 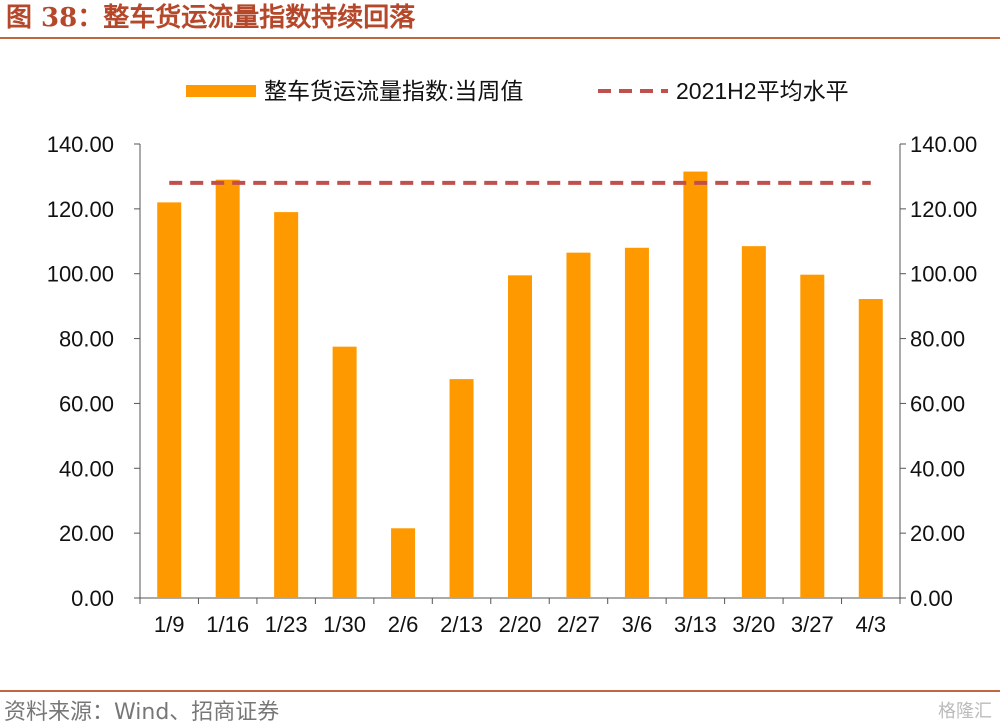 What do you see at coordinates (870, 624) in the screenshot?
I see `x-tick-label: 4/3` at bounding box center [870, 624].